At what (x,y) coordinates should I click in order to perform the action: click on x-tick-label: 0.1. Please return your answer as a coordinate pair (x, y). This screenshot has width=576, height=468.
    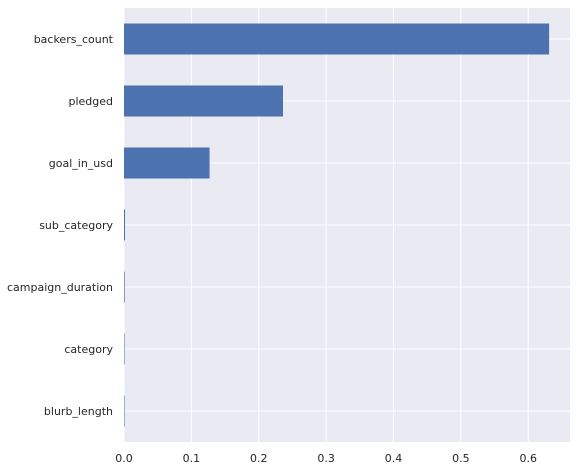
    Looking at the image, I should click on (192, 458).